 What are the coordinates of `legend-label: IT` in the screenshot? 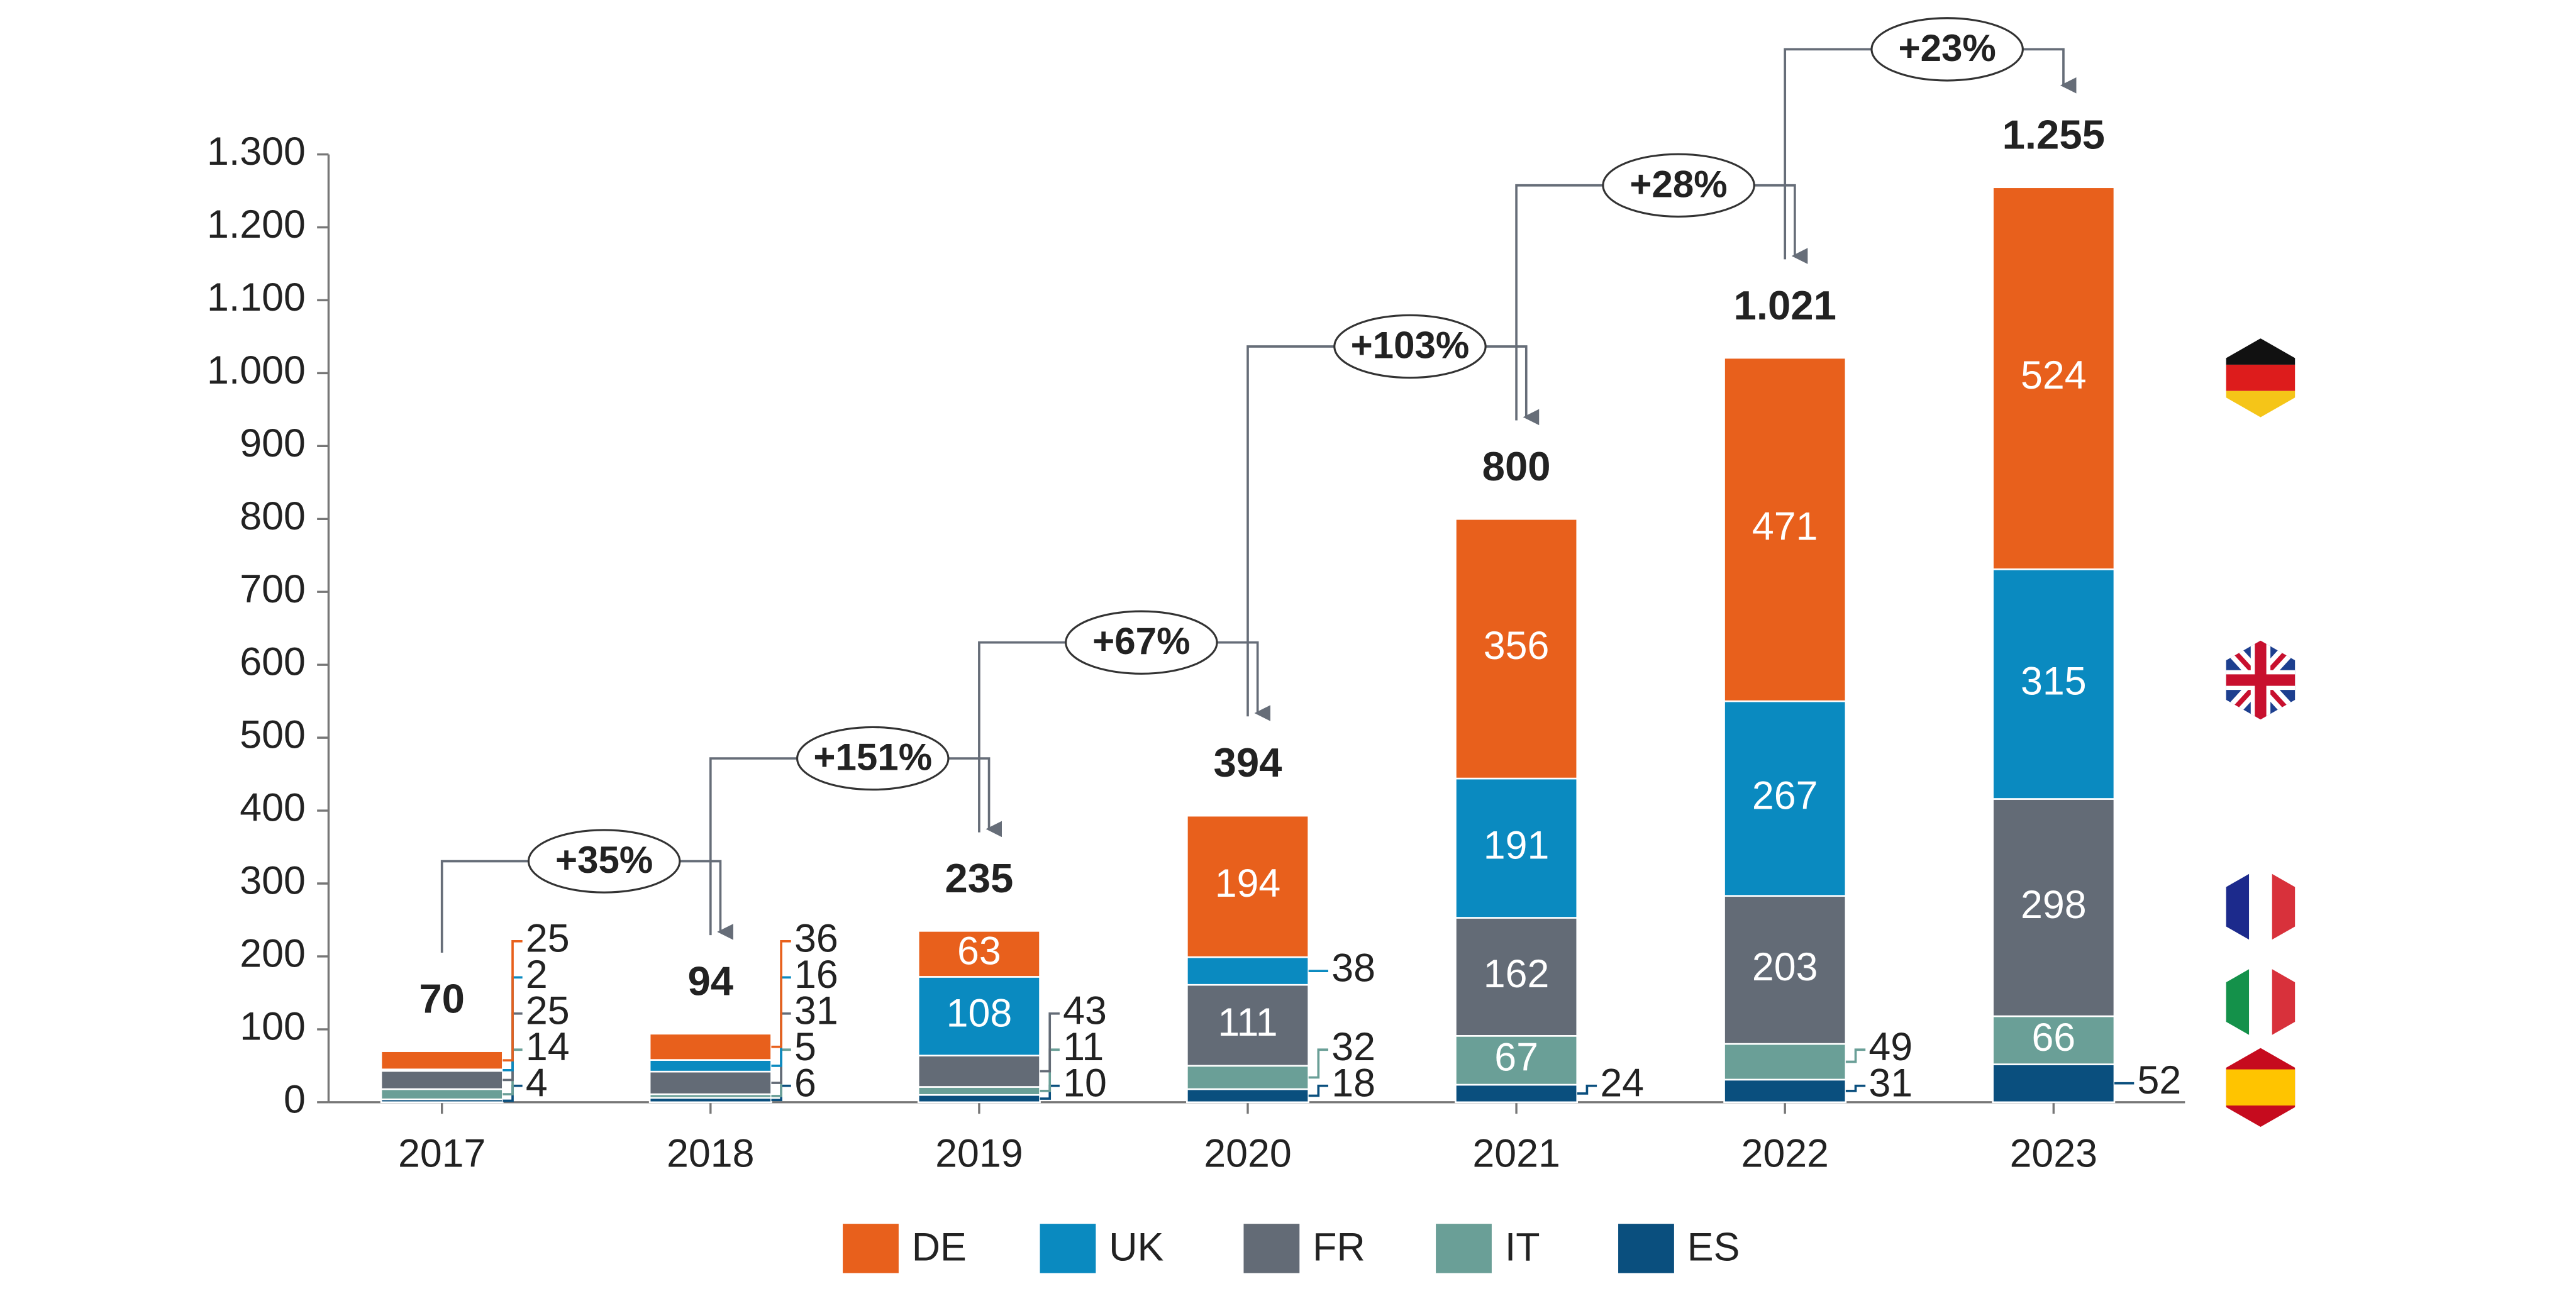 It's located at (1522, 1247).